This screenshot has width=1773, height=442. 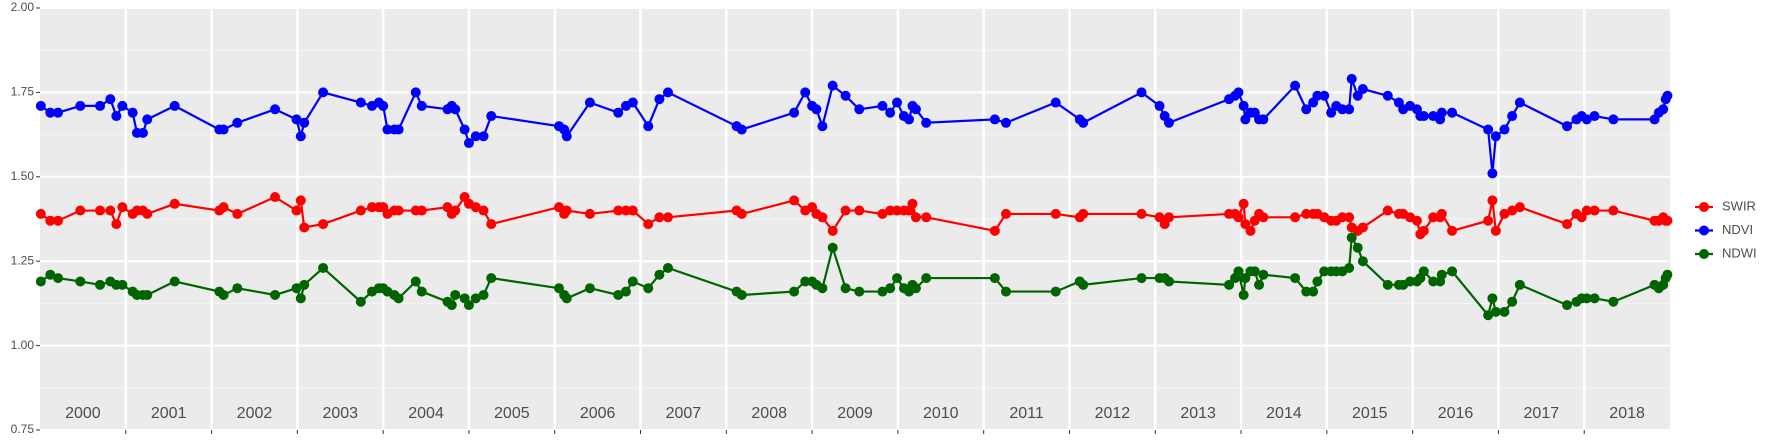 I want to click on legend-label: NDVI, so click(x=1737, y=229).